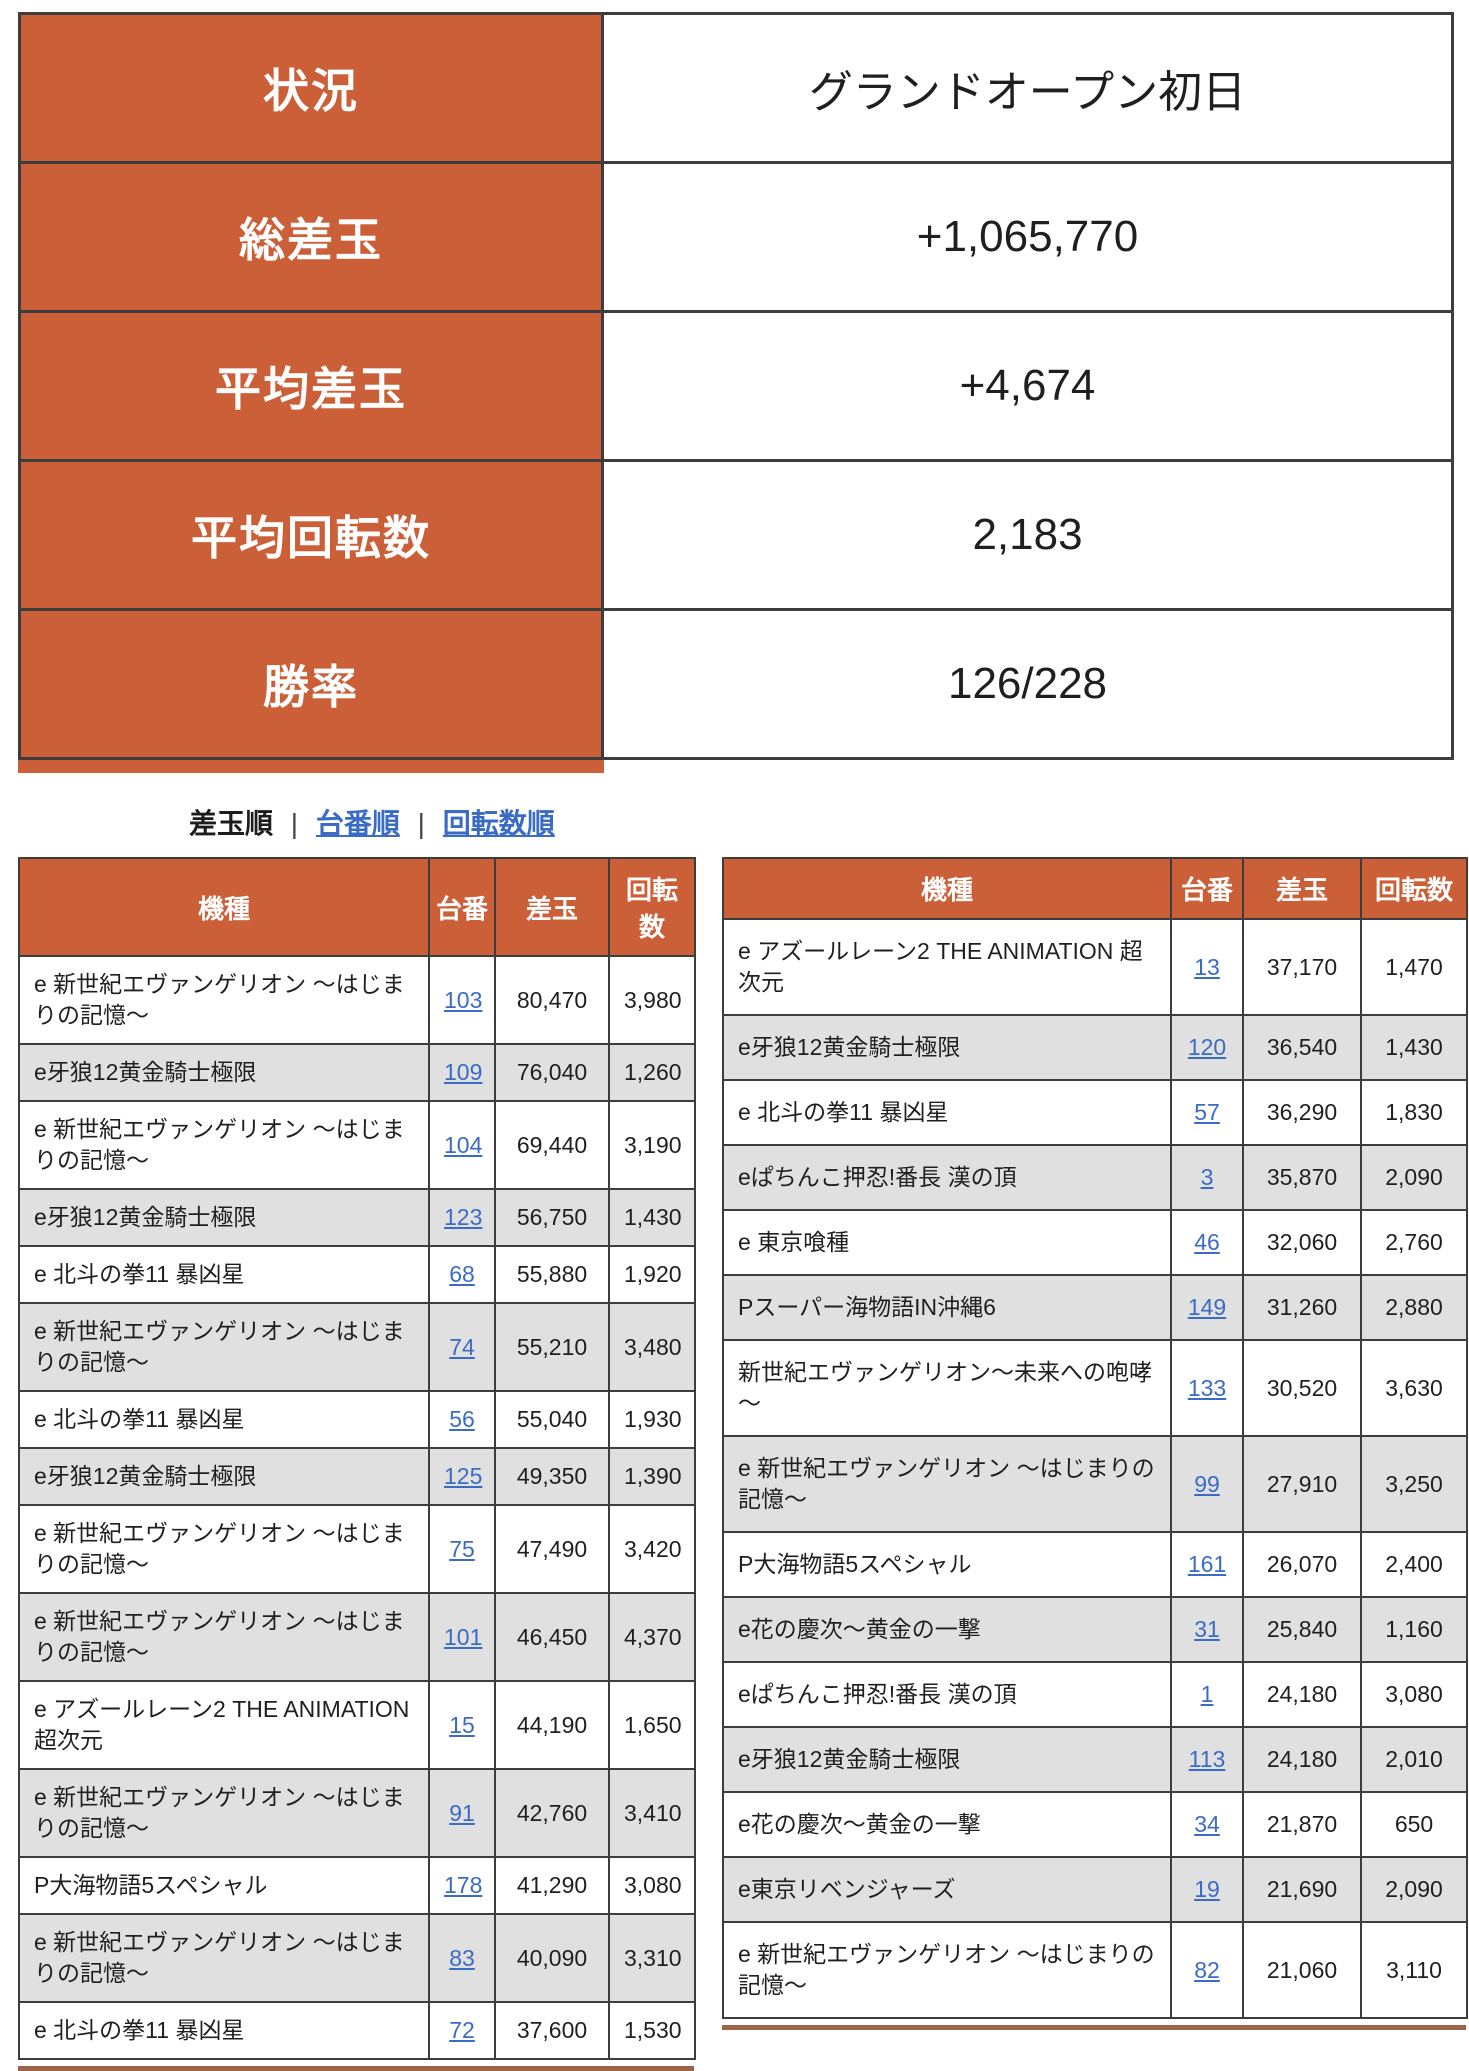 The image size is (1469, 2071). I want to click on summary-next-row-sliver, so click(311, 766).